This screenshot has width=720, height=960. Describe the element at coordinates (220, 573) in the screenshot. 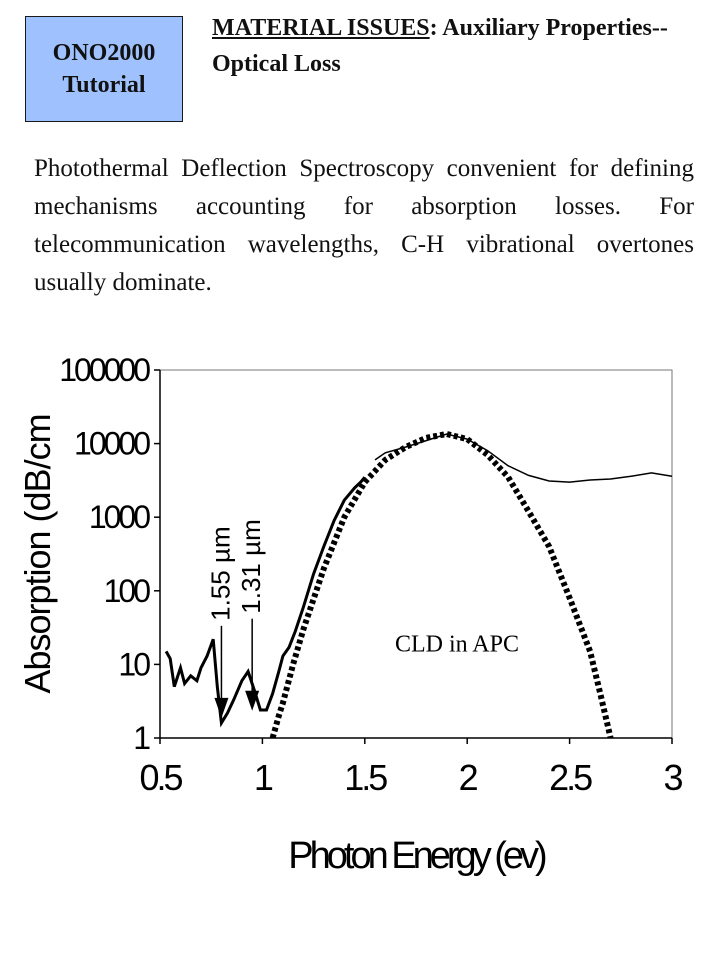

I see `wavelength-annotation: 1.55 µm` at that location.